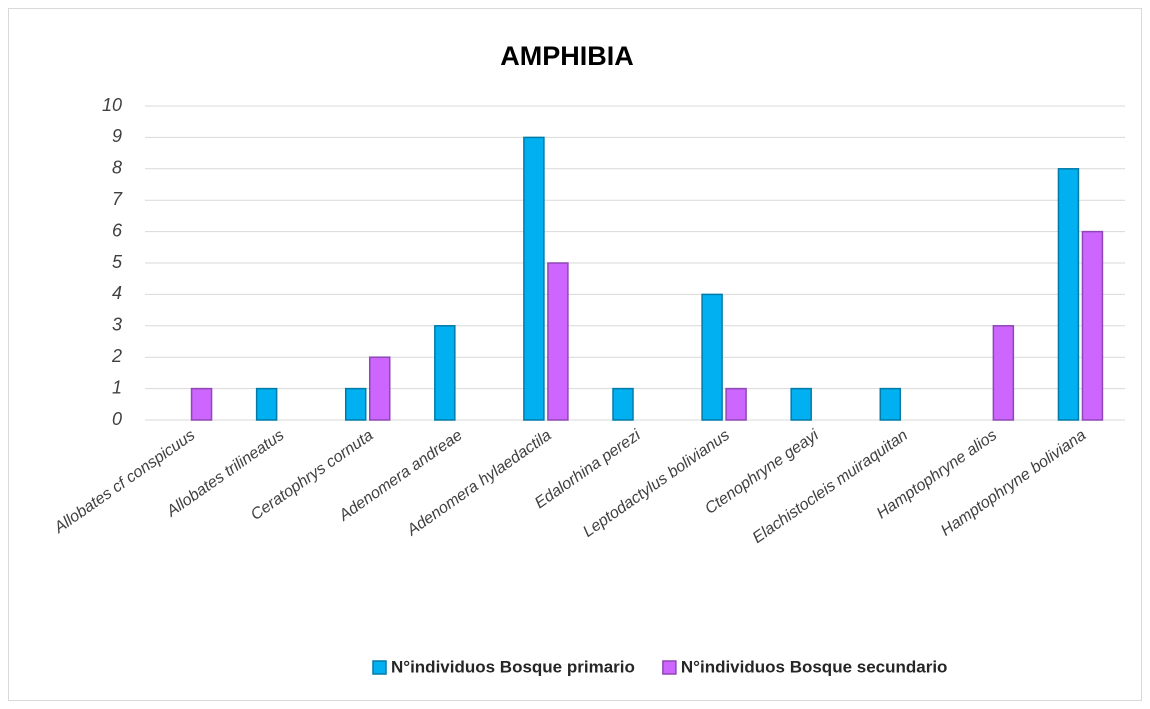  I want to click on y-tick-label: 7, so click(117, 199).